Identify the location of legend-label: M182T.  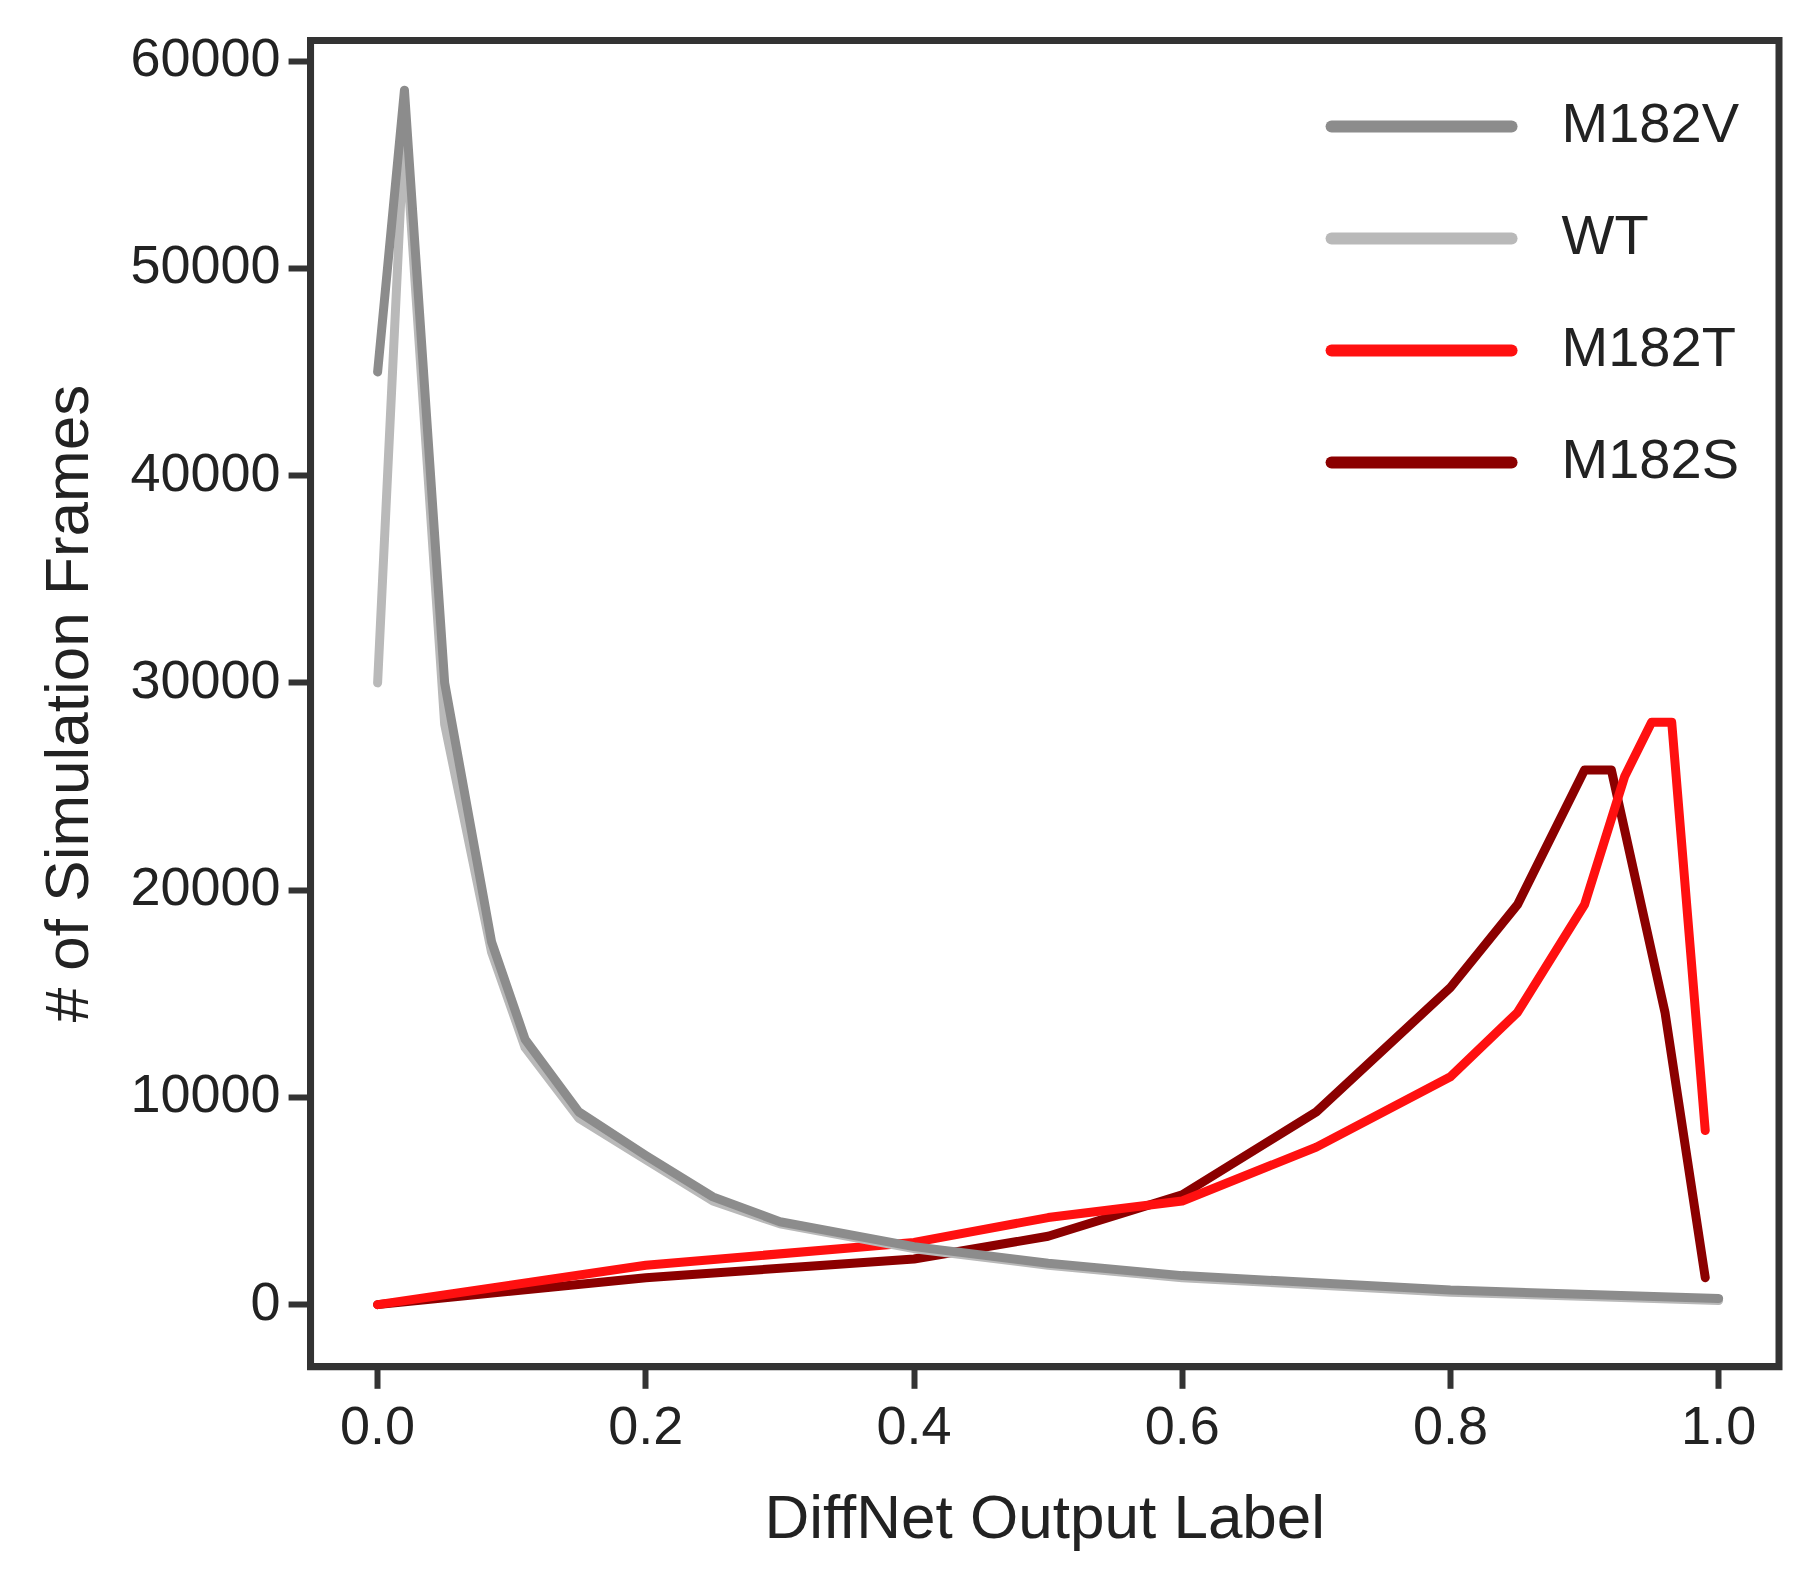
(1648, 346).